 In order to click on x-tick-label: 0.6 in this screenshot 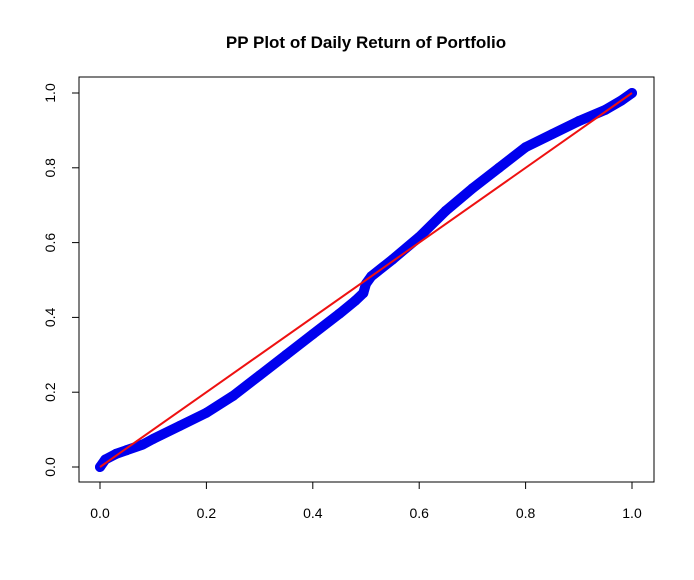, I will do `click(419, 513)`.